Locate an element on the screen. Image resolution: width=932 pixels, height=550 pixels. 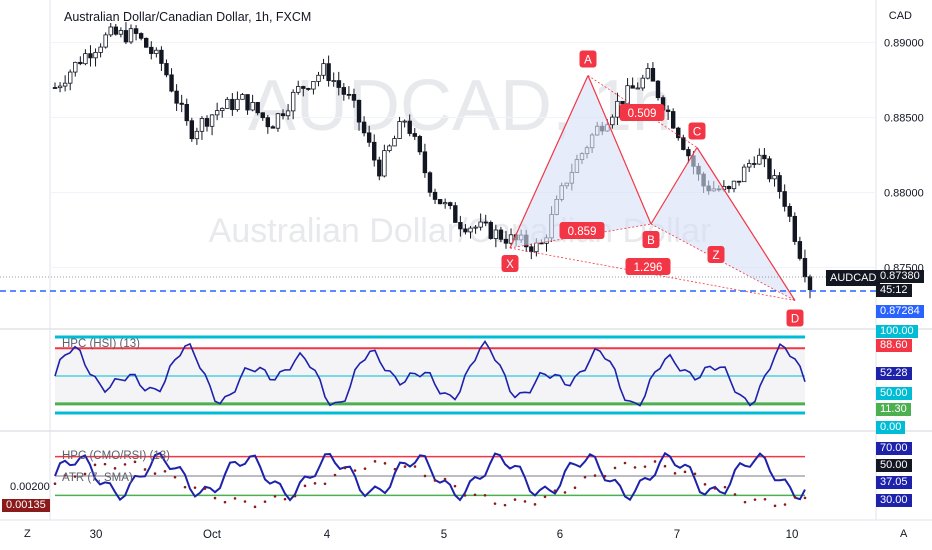
auto-scale-button: A is located at coordinates (904, 534).